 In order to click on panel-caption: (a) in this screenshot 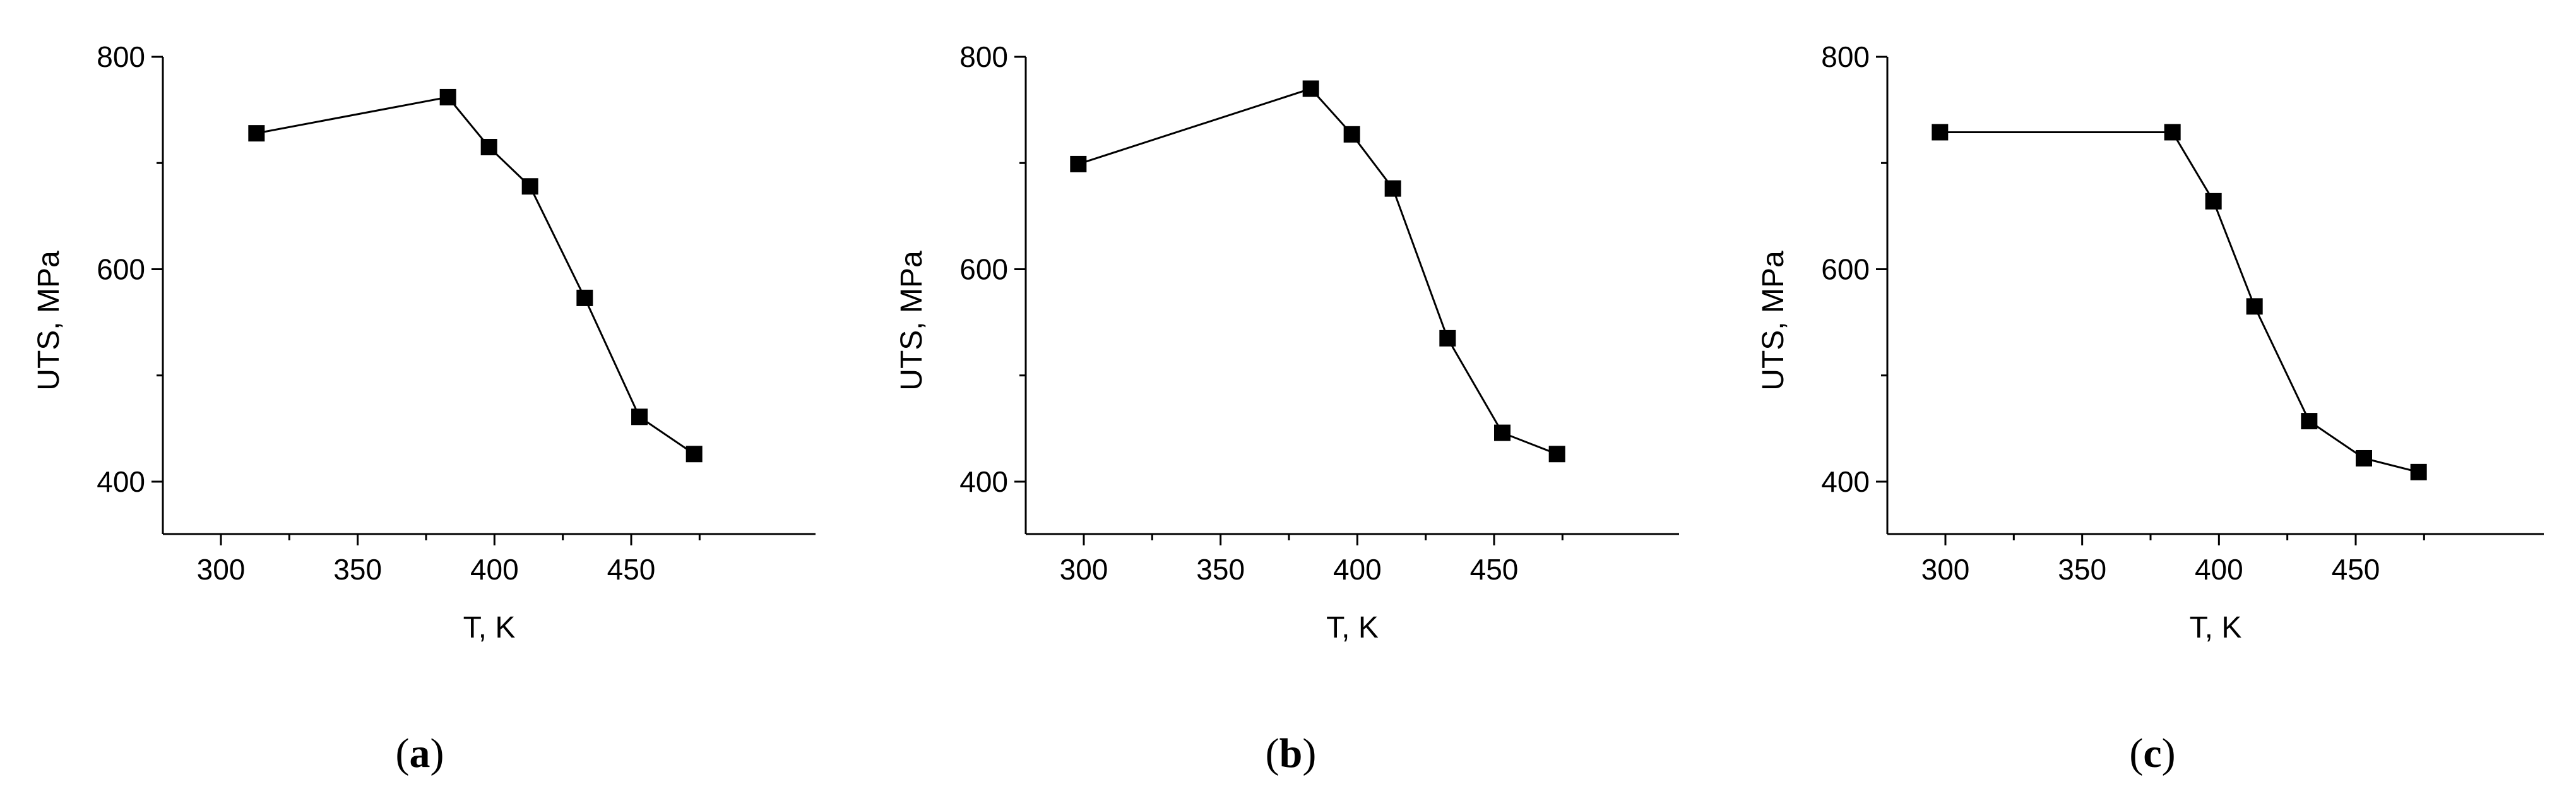, I will do `click(420, 753)`.